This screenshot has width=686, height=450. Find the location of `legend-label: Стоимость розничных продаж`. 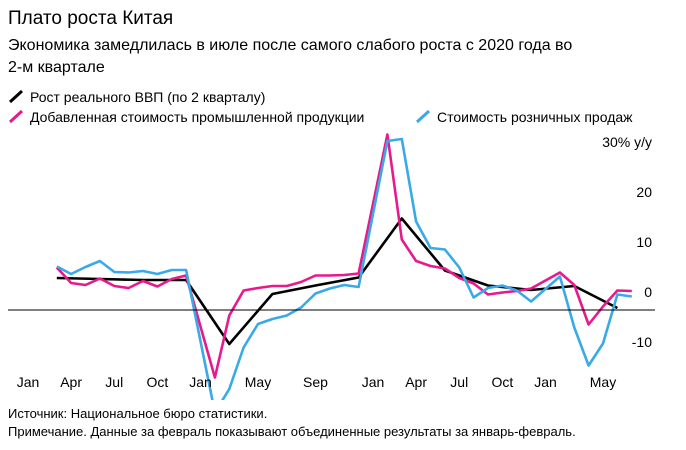

legend-label: Стоимость розничных продаж is located at coordinates (535, 117).